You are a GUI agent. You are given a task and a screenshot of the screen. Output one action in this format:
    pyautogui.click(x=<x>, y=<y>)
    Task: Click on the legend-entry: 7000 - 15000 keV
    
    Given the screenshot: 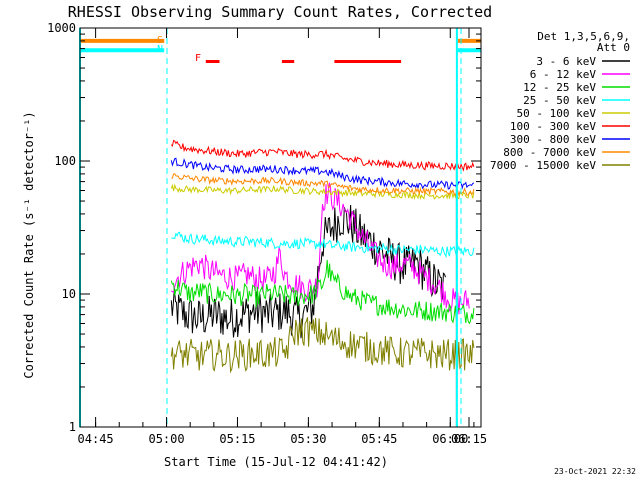 What is the action you would take?
    pyautogui.click(x=543, y=165)
    